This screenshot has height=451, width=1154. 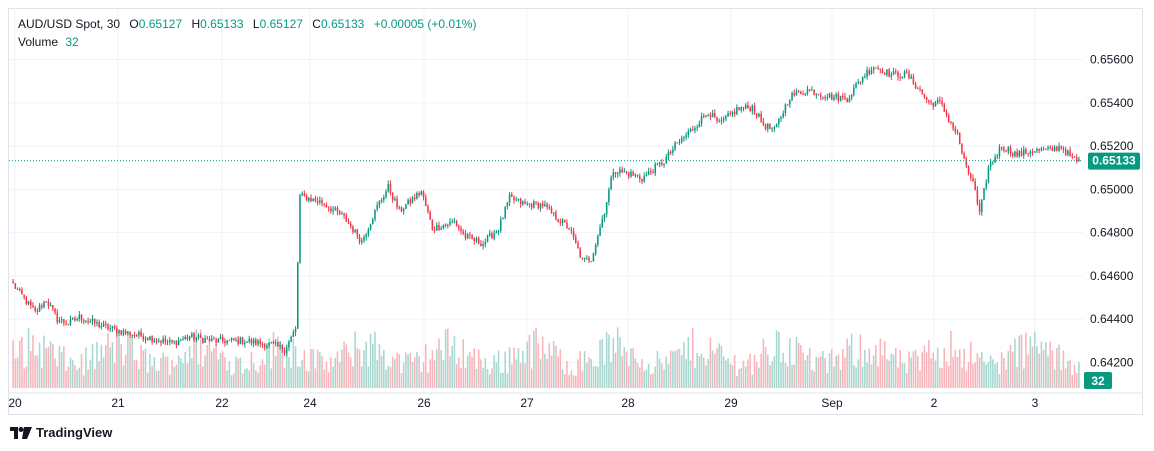 I want to click on time-axis: 20 21 22 24 26 27 28 29 Sep 2 3, so click(x=523, y=403).